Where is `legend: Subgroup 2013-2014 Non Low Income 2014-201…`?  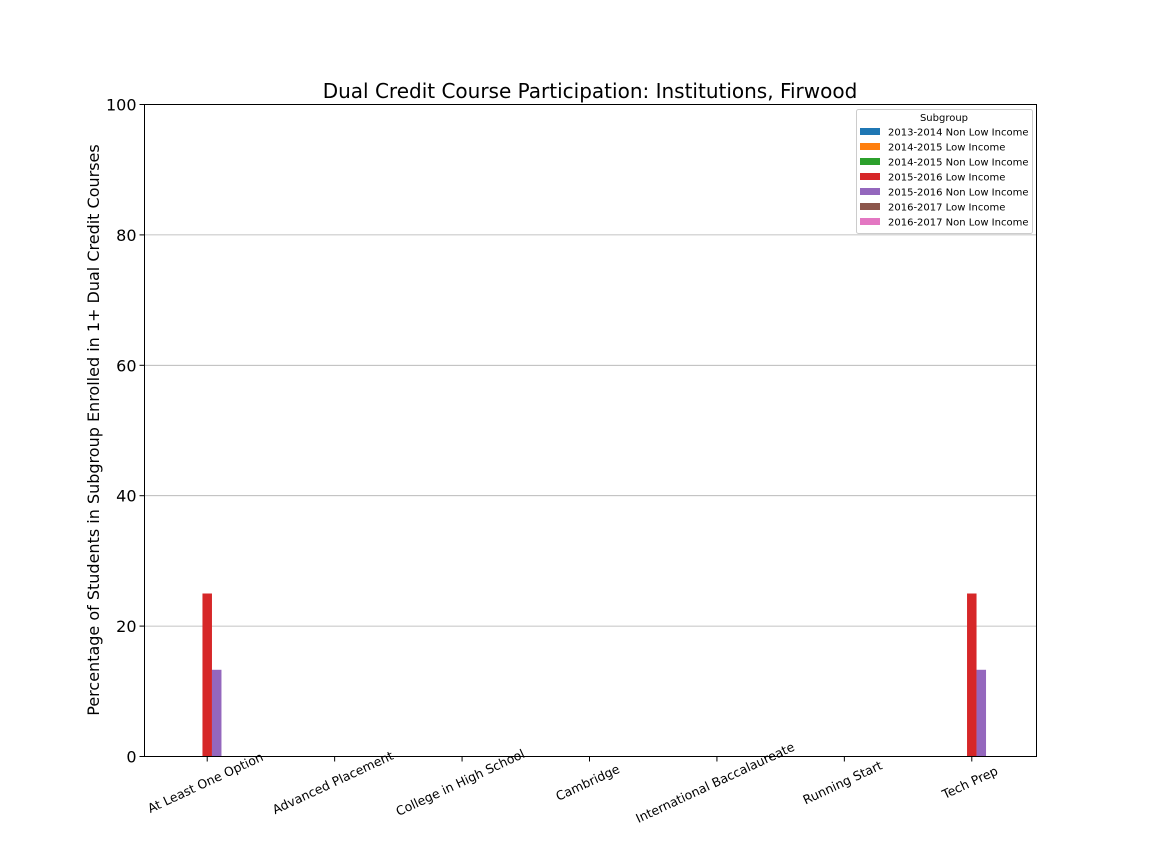
legend: Subgroup 2013-2014 Non Low Income 2014-201… is located at coordinates (944, 171).